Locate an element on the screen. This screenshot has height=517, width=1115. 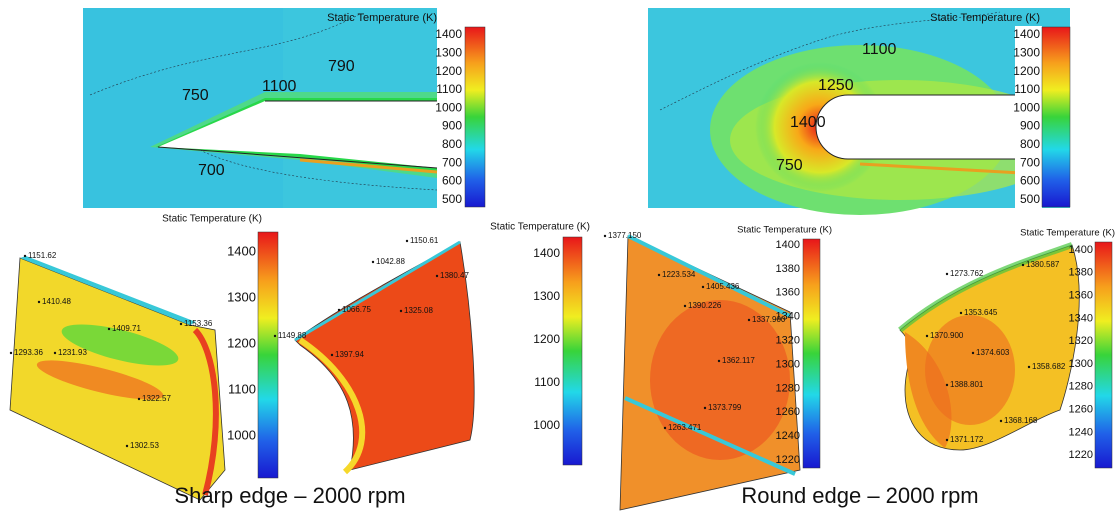
probe-label: 1273.762 is located at coordinates (967, 273).